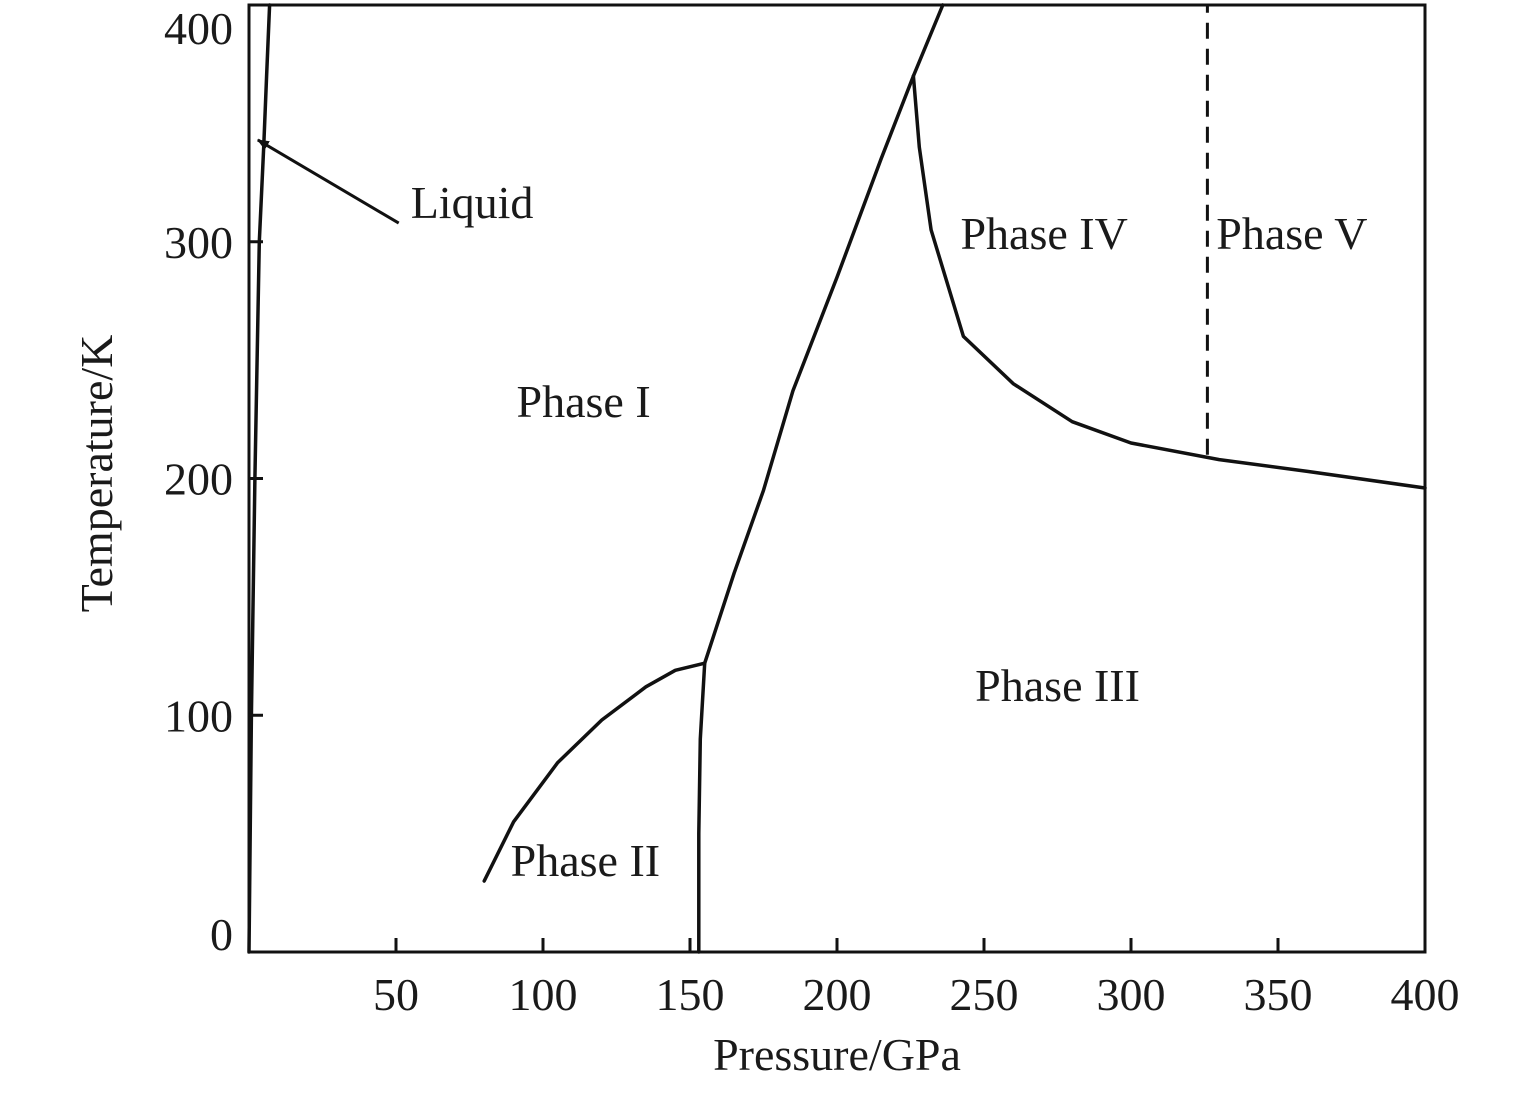  Describe the element at coordinates (396, 994) in the screenshot. I see `x-tick-label: 50` at that location.